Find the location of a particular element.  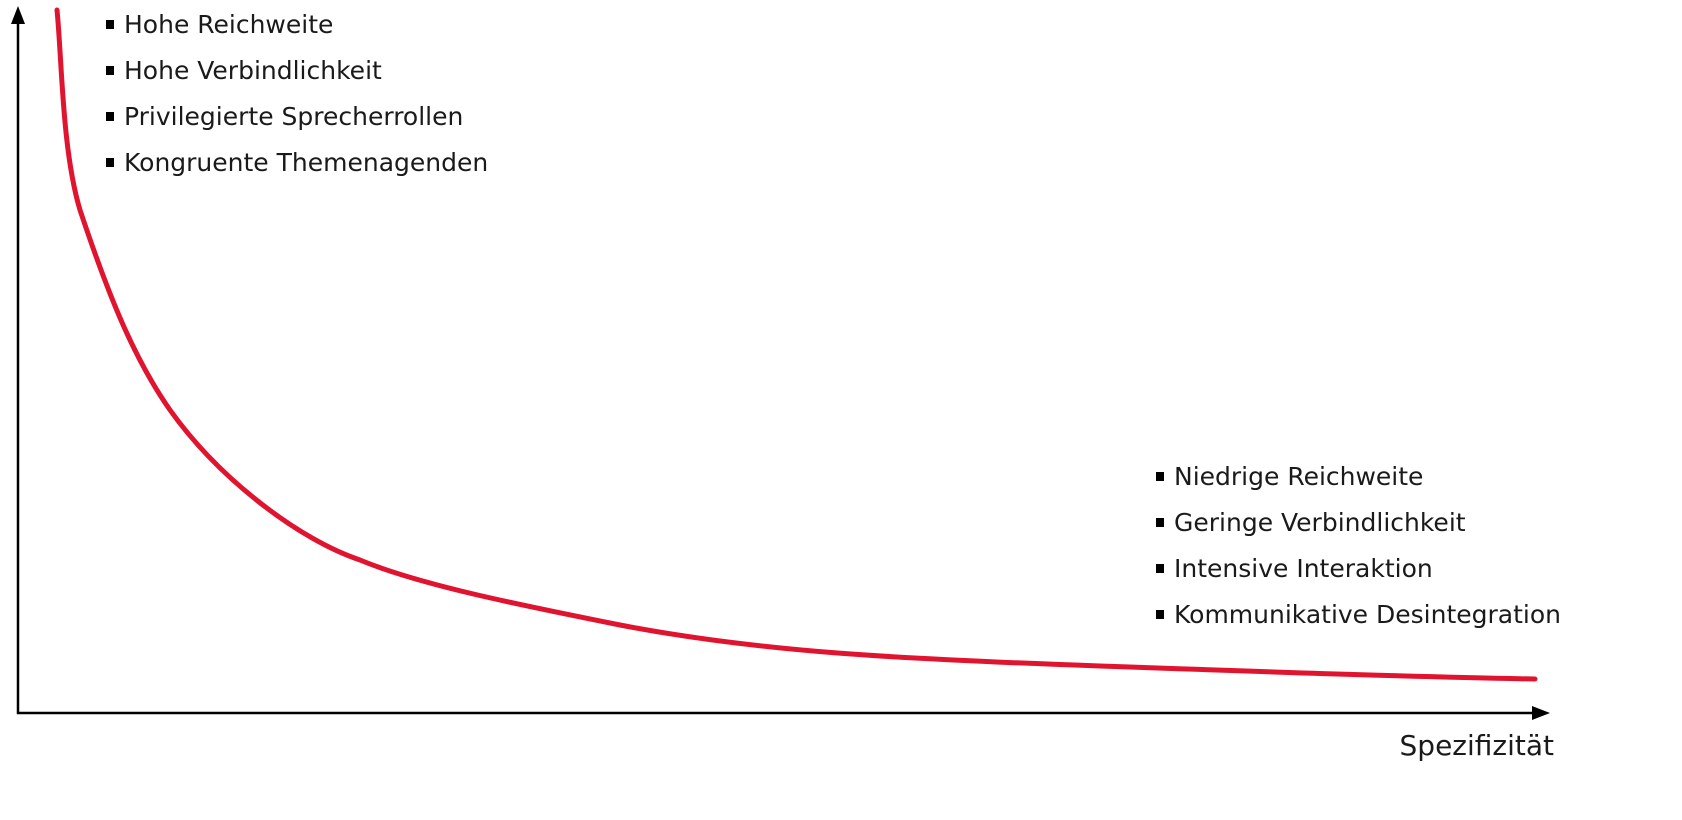

list-item-label: Intensive Interaktion is located at coordinates (1303, 568).